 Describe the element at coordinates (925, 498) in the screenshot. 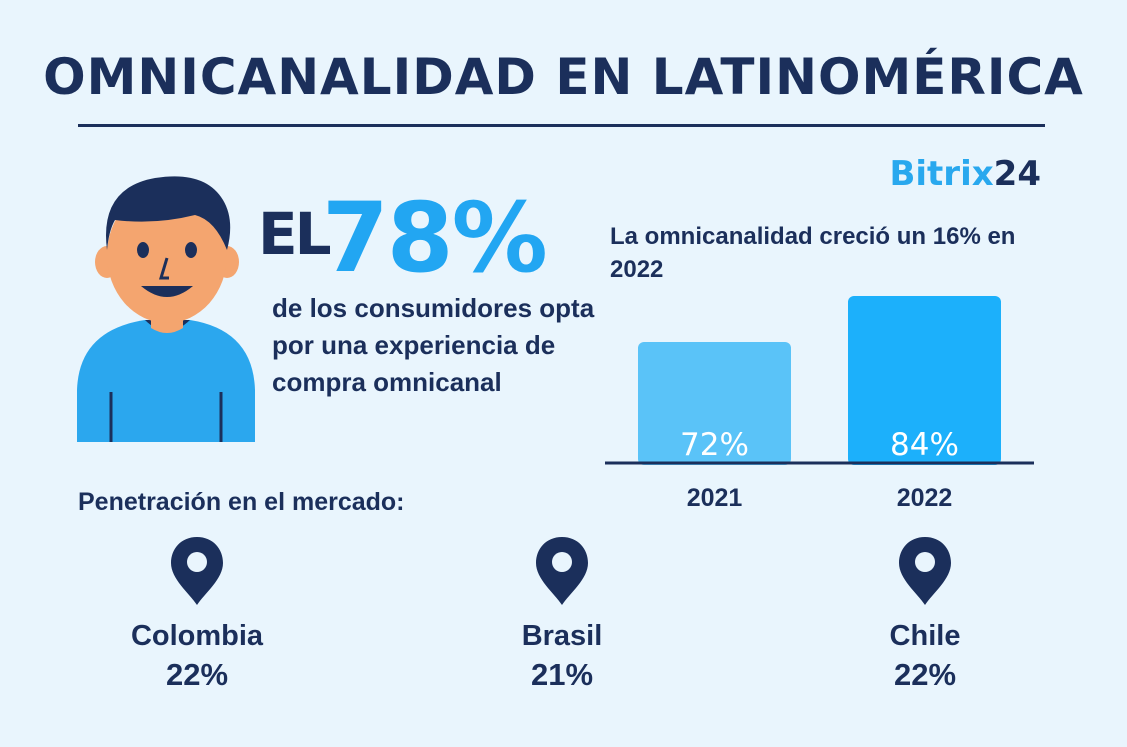

I see `x-tick-label: 2022` at that location.